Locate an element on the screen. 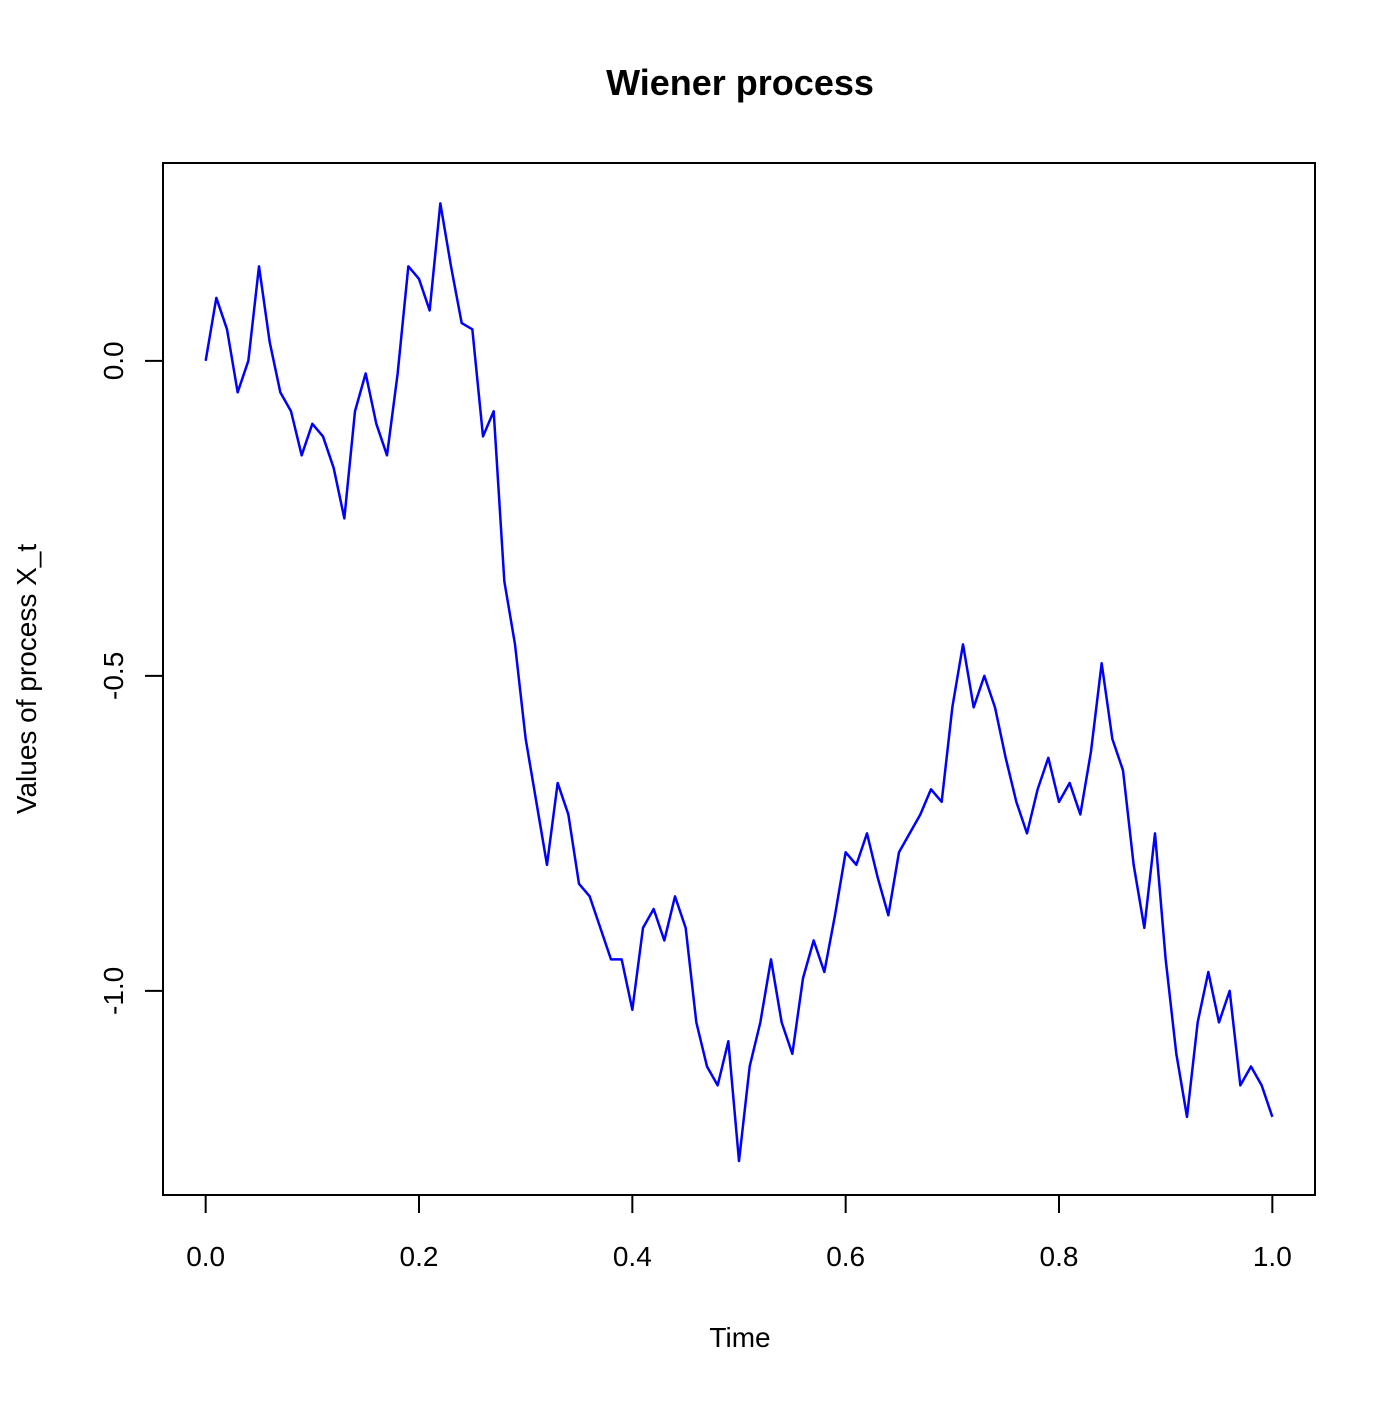 Image resolution: width=1400 pixels, height=1405 pixels. x-tick-label: 0.2 is located at coordinates (419, 1256).